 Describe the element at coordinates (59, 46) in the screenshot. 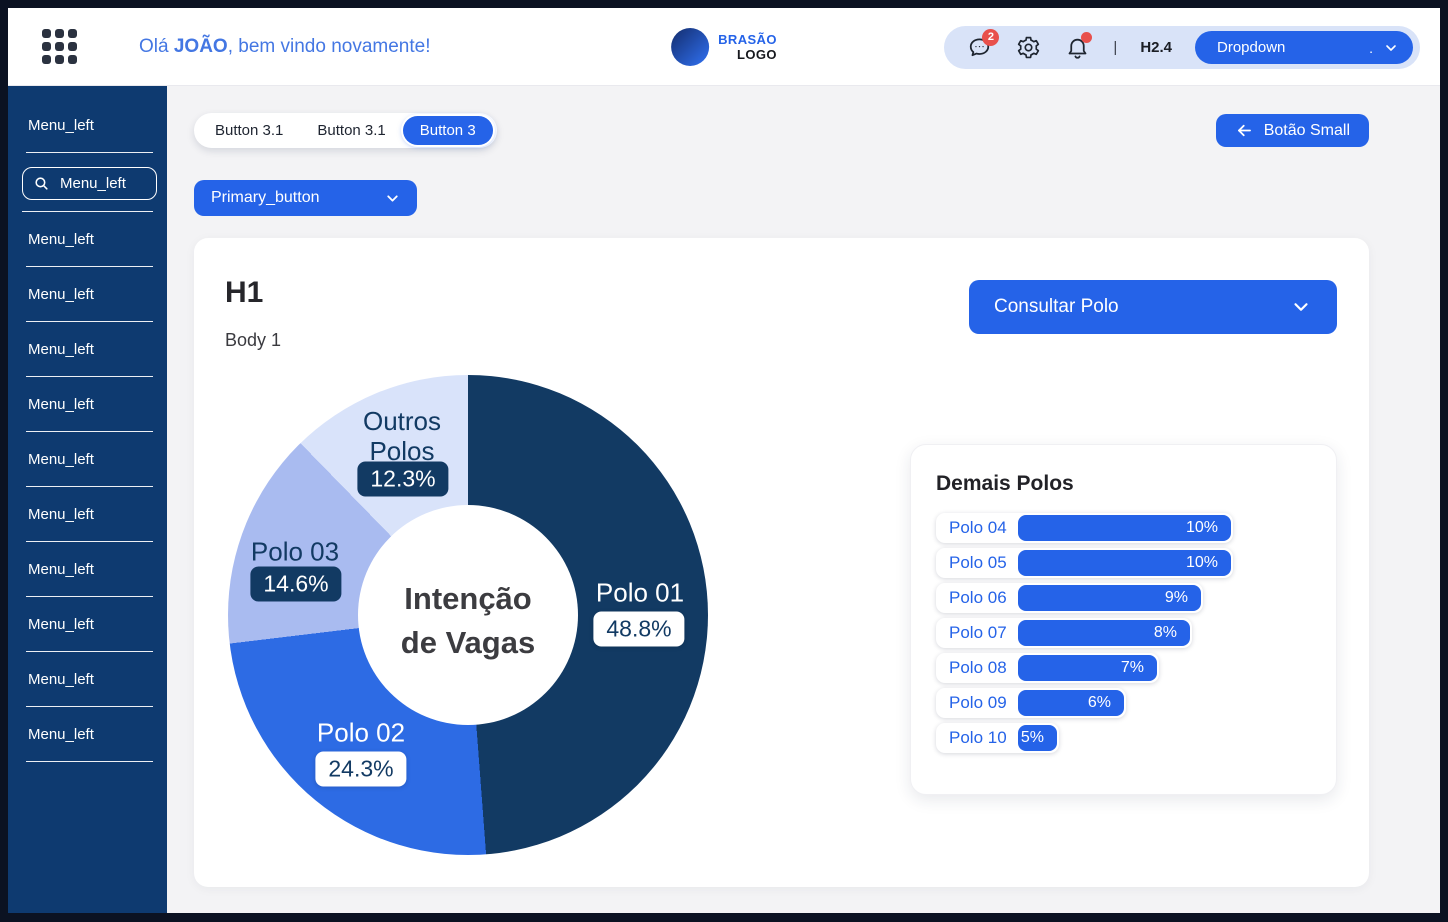

I see `app-grid-menu-icon` at that location.